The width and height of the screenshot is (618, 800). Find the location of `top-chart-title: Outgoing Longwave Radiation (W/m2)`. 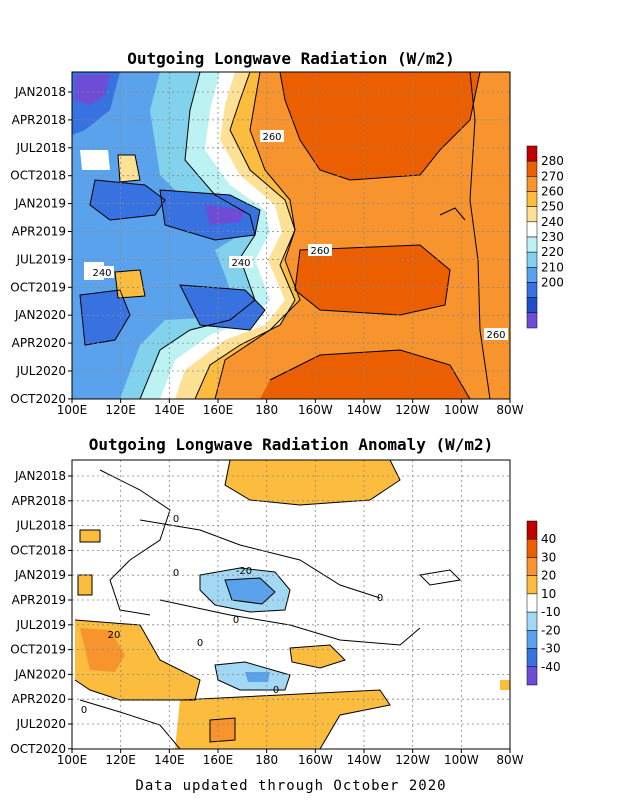

top-chart-title: Outgoing Longwave Radiation (W/m2) is located at coordinates (291, 58).